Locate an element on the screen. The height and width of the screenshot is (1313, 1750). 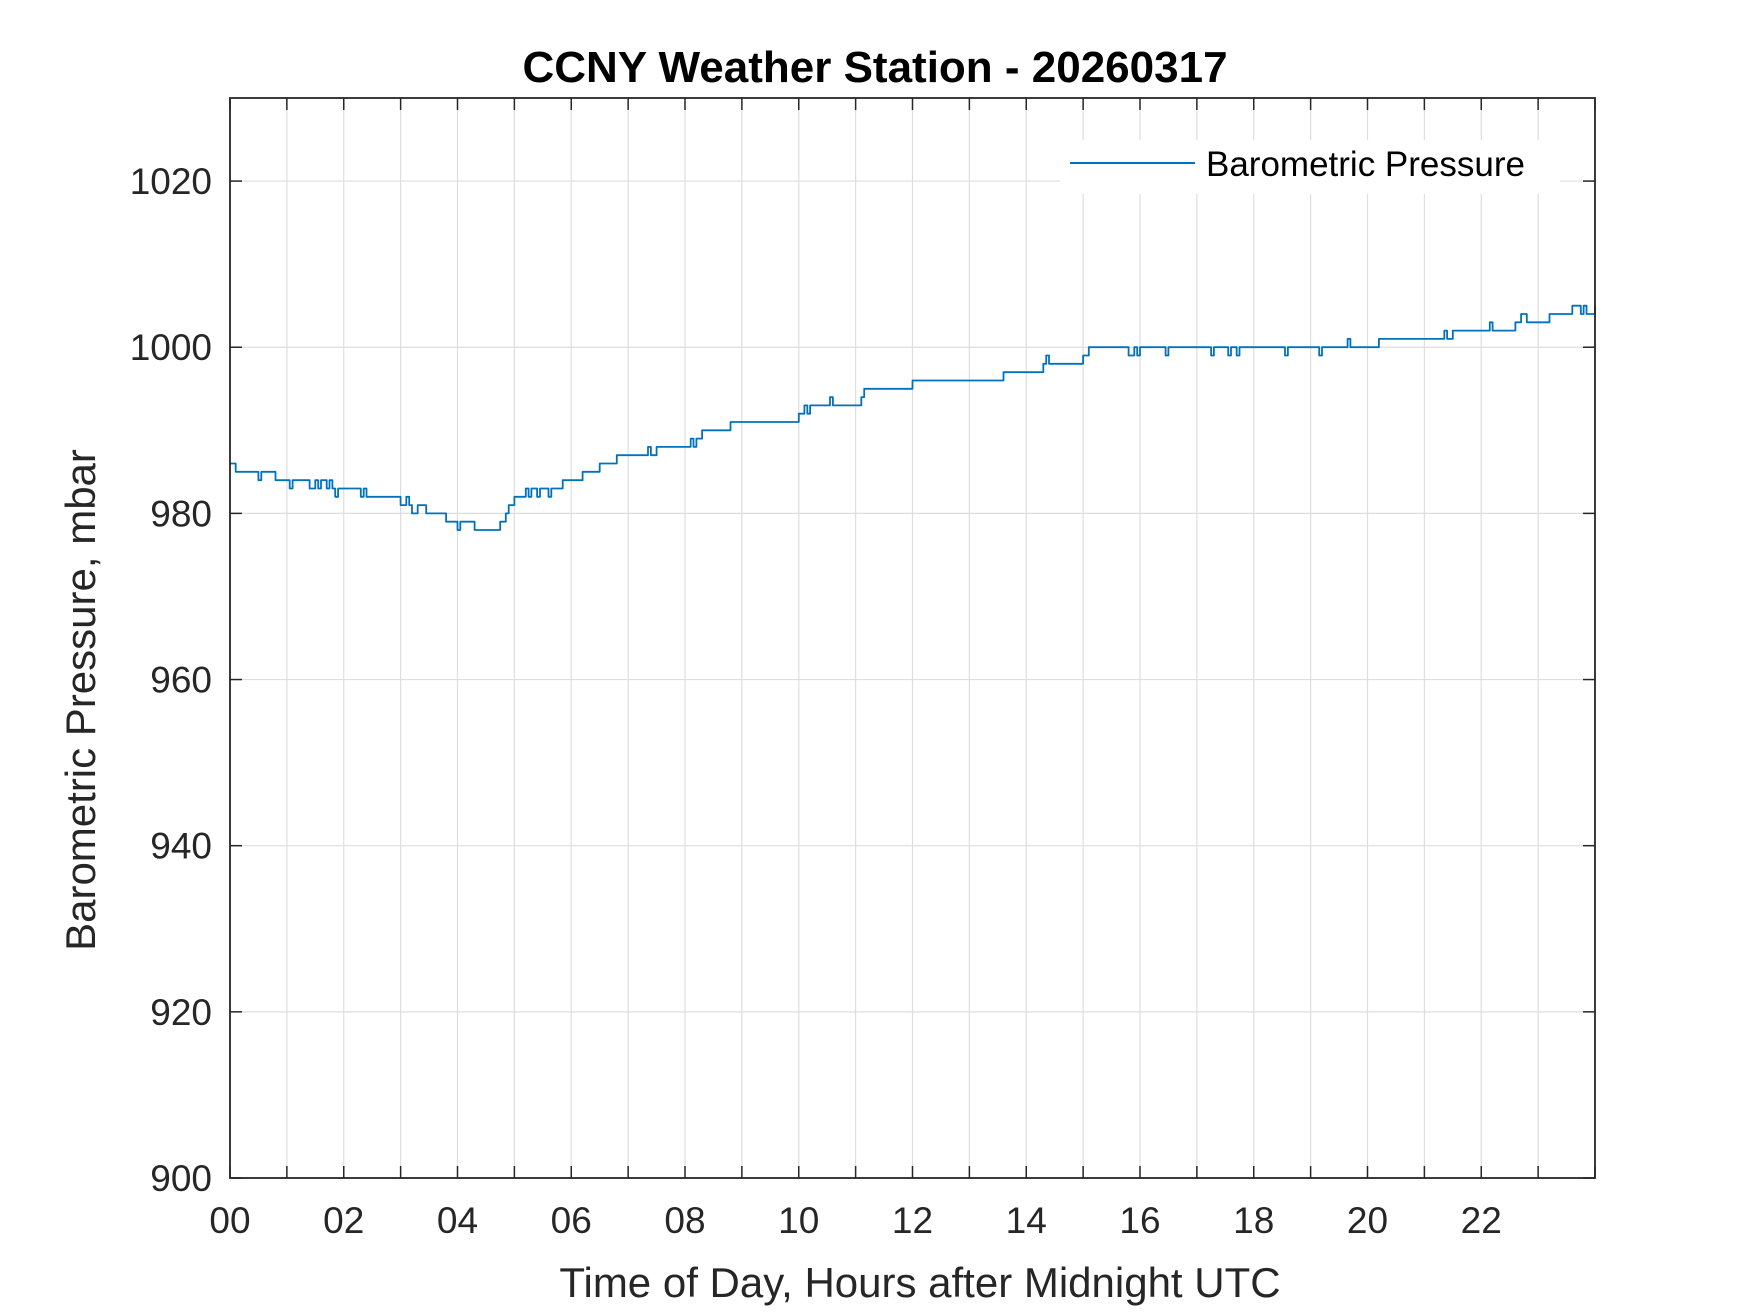
x-tick-label: 10 is located at coordinates (798, 1220).